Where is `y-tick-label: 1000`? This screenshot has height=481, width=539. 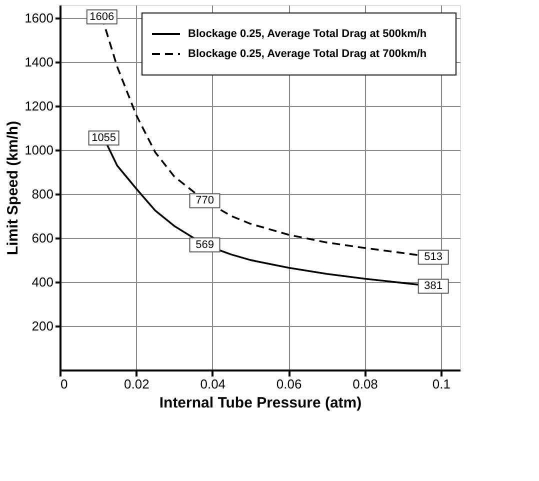
y-tick-label: 1000 is located at coordinates (39, 150).